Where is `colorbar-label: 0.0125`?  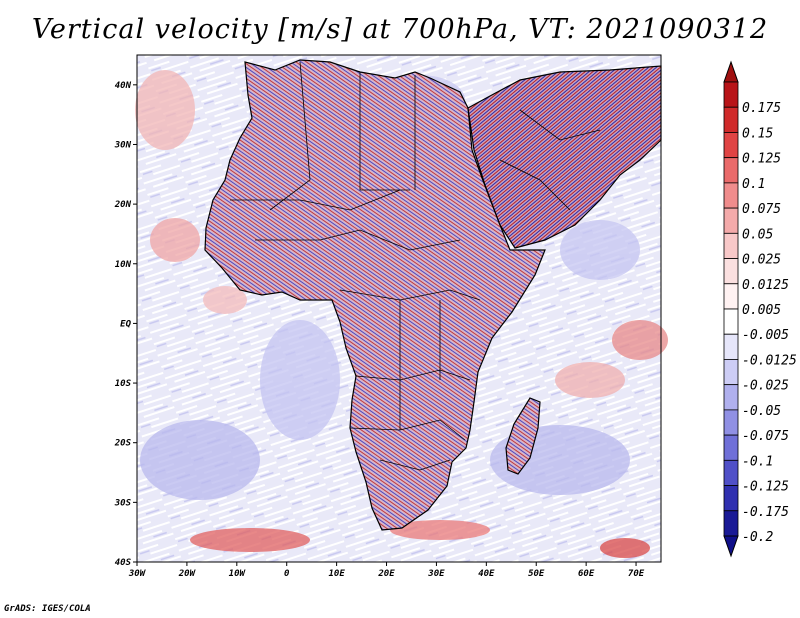 colorbar-label: 0.0125 is located at coordinates (765, 285).